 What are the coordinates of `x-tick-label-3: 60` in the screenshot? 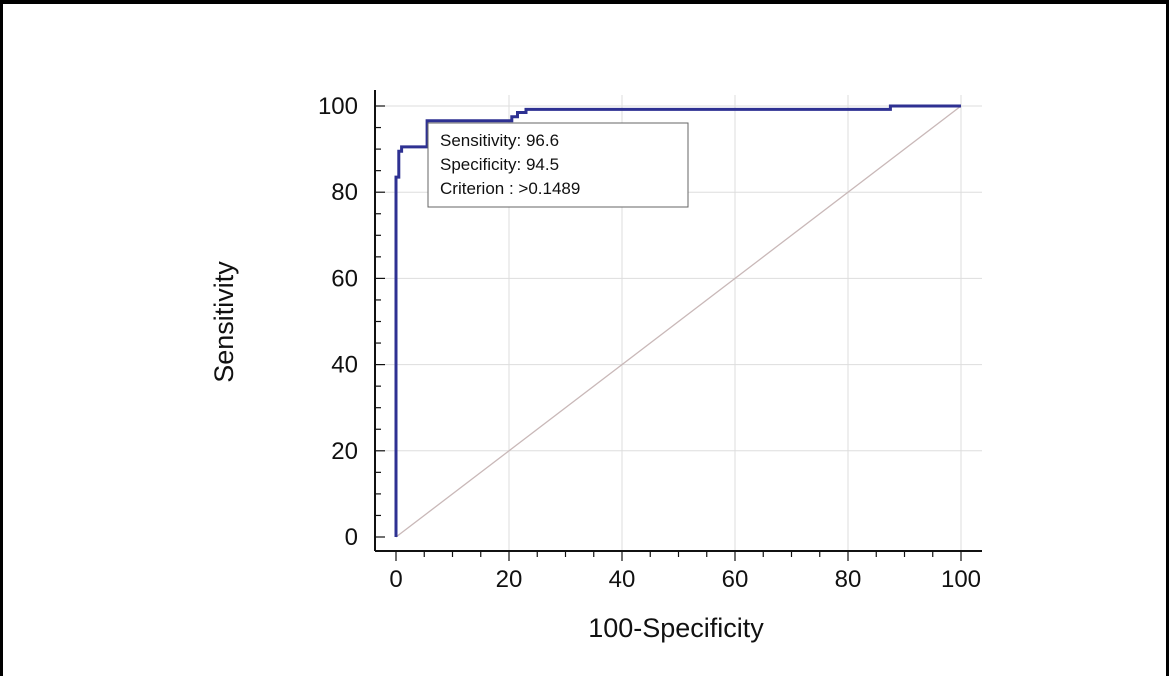 It's located at (735, 579).